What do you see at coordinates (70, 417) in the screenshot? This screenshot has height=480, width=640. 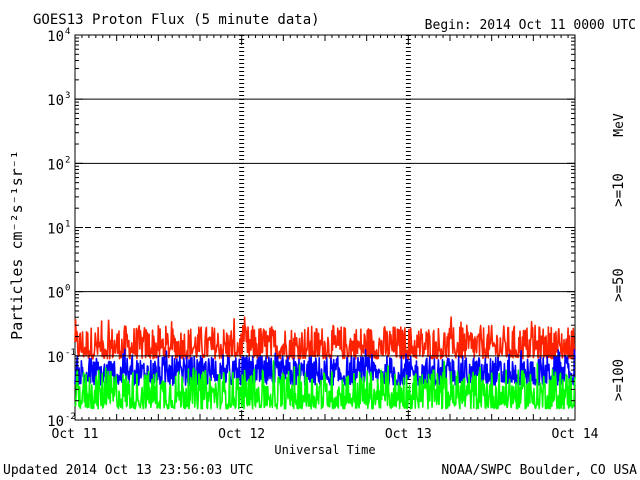 I see `y-tick-exponent: -2` at bounding box center [70, 417].